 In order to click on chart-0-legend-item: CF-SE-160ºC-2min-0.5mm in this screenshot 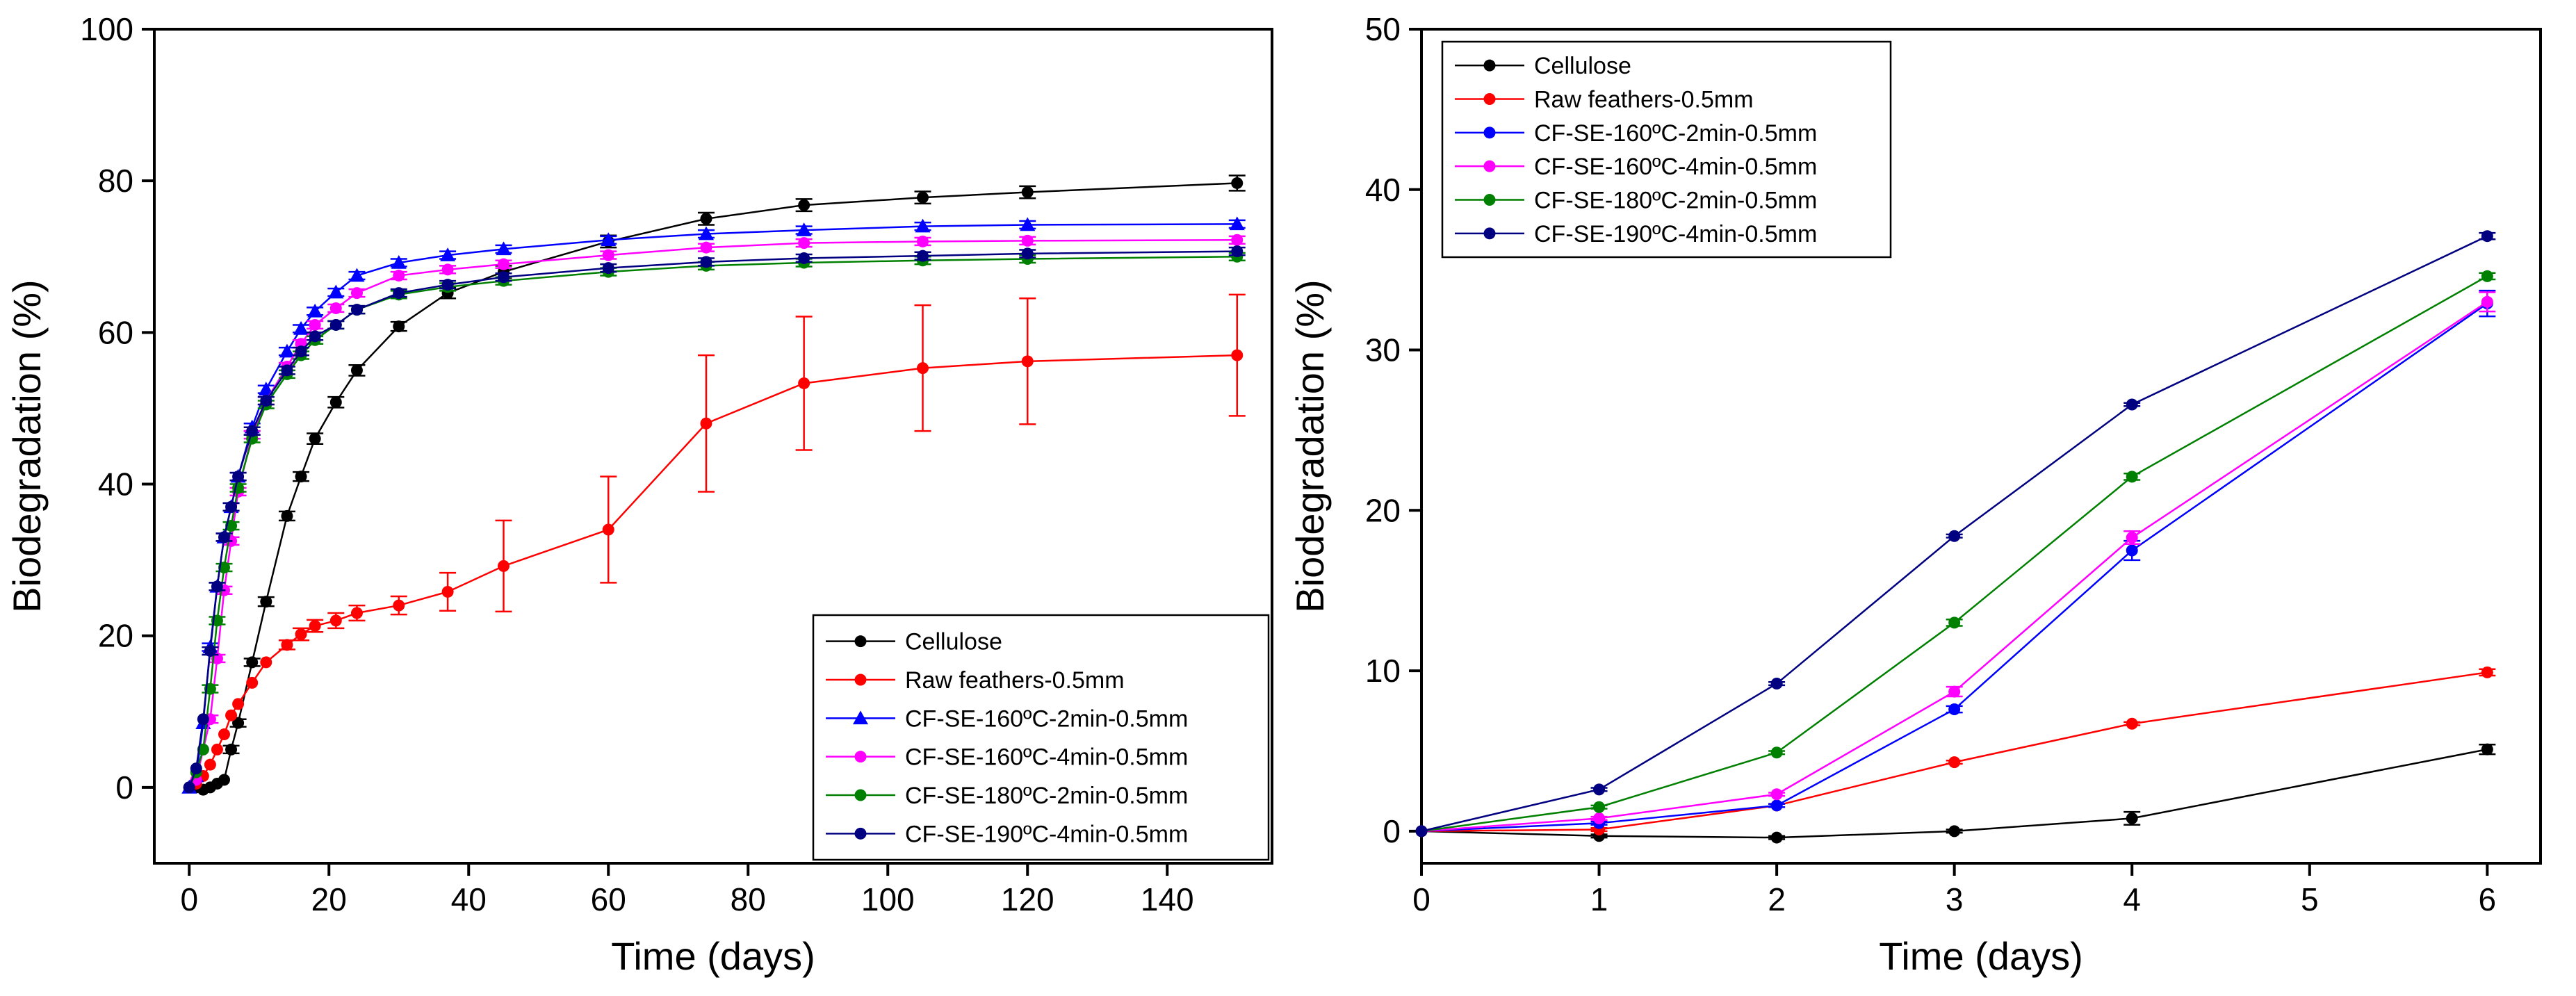, I will do `click(1007, 718)`.